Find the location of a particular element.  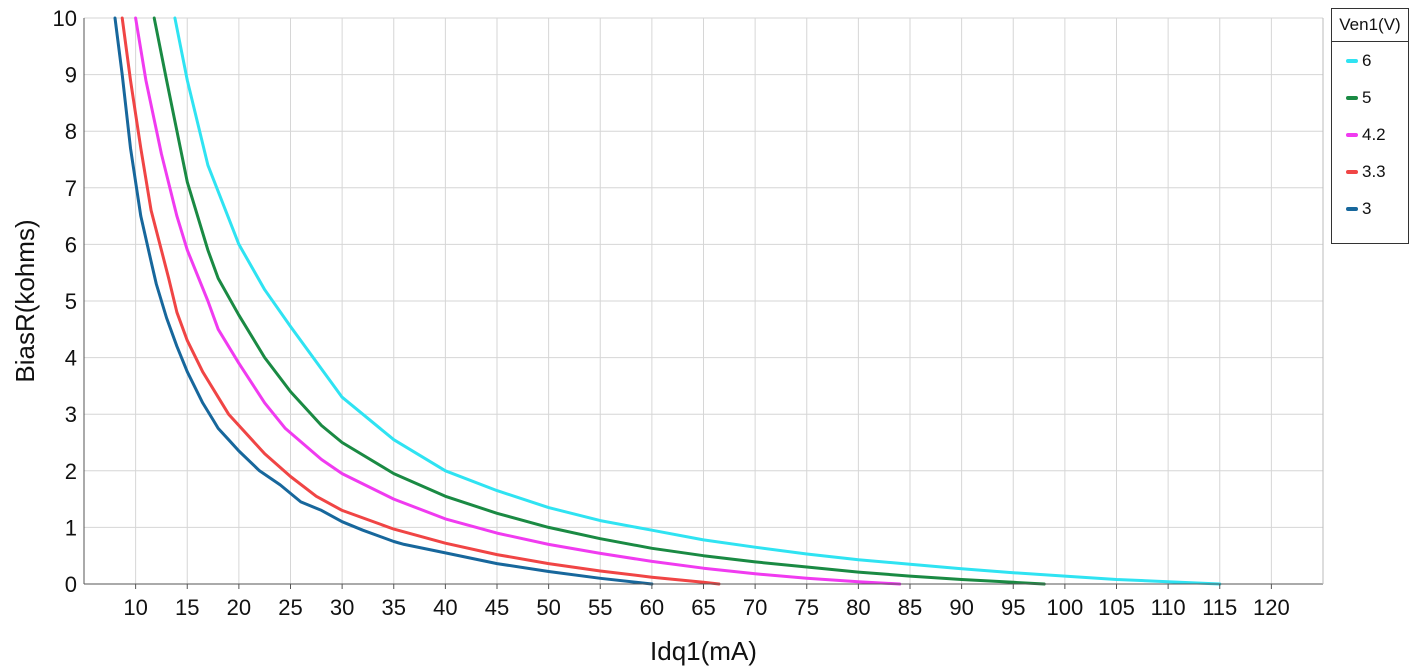

legend-item: 4.2 is located at coordinates (1370, 134).